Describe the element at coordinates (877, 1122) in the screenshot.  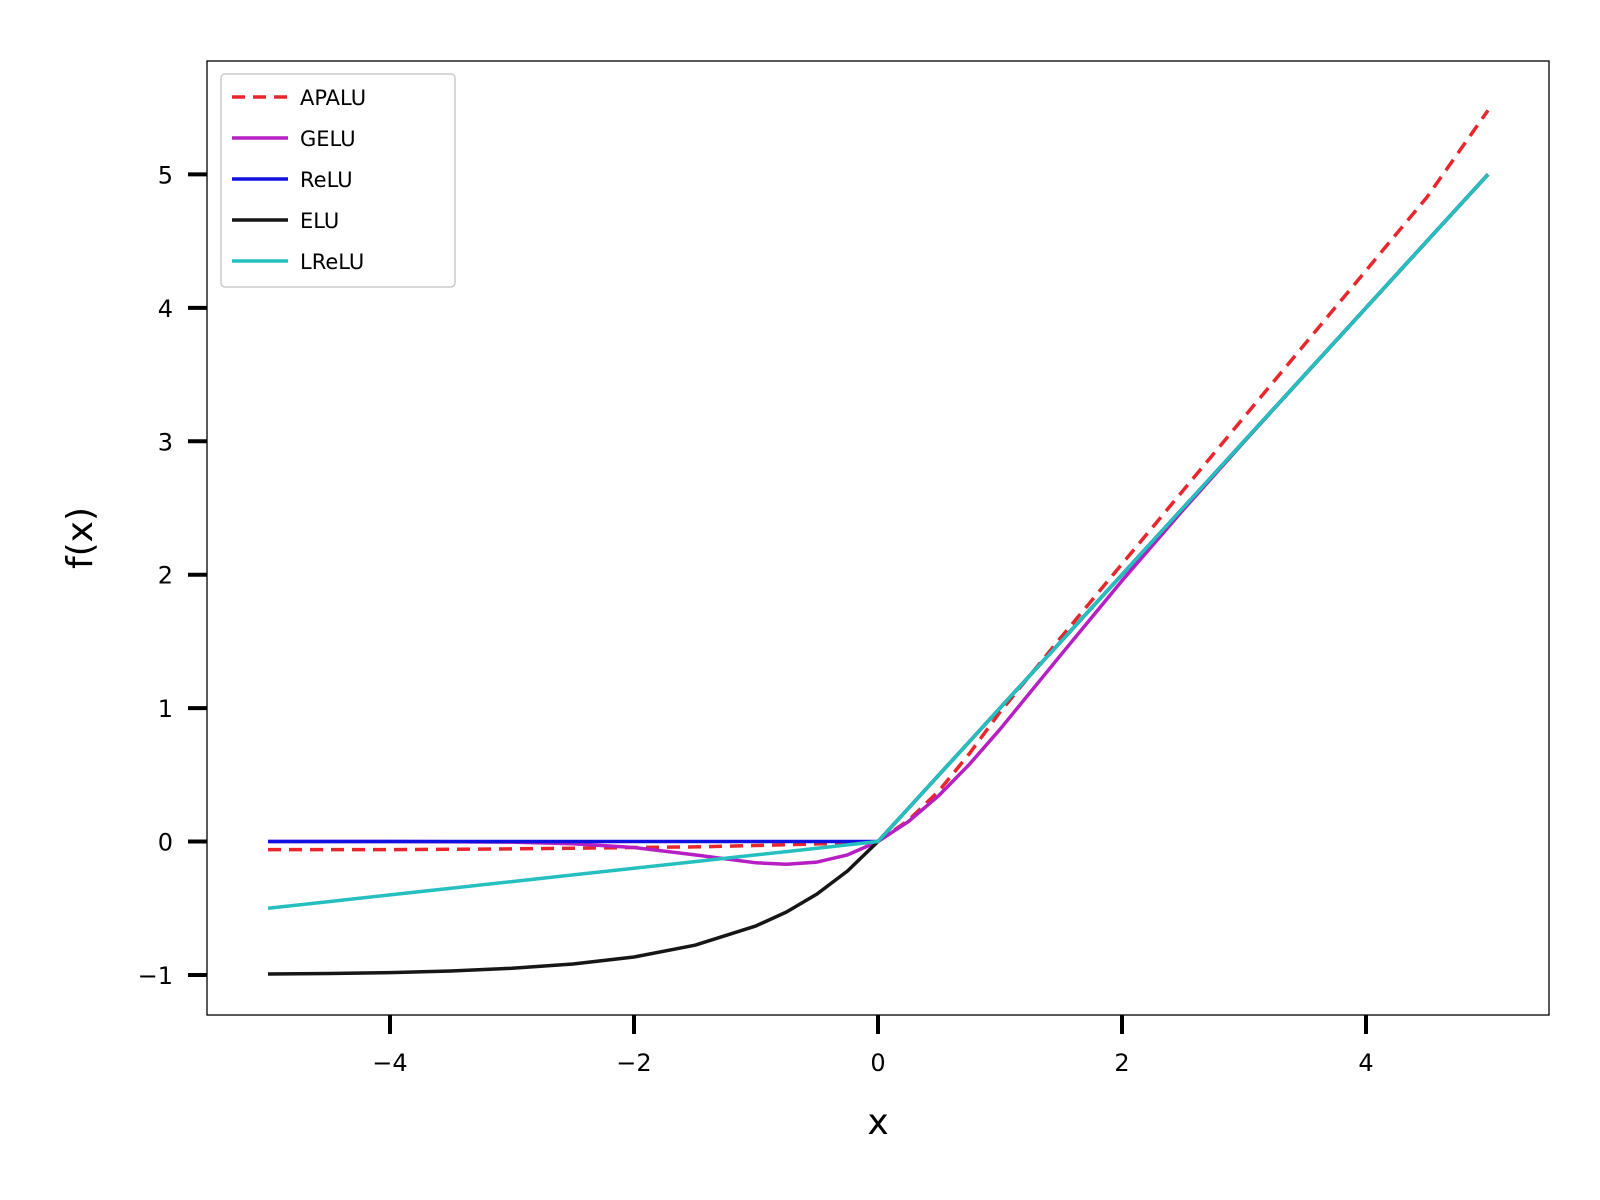
I see `x-axis-label: x` at that location.